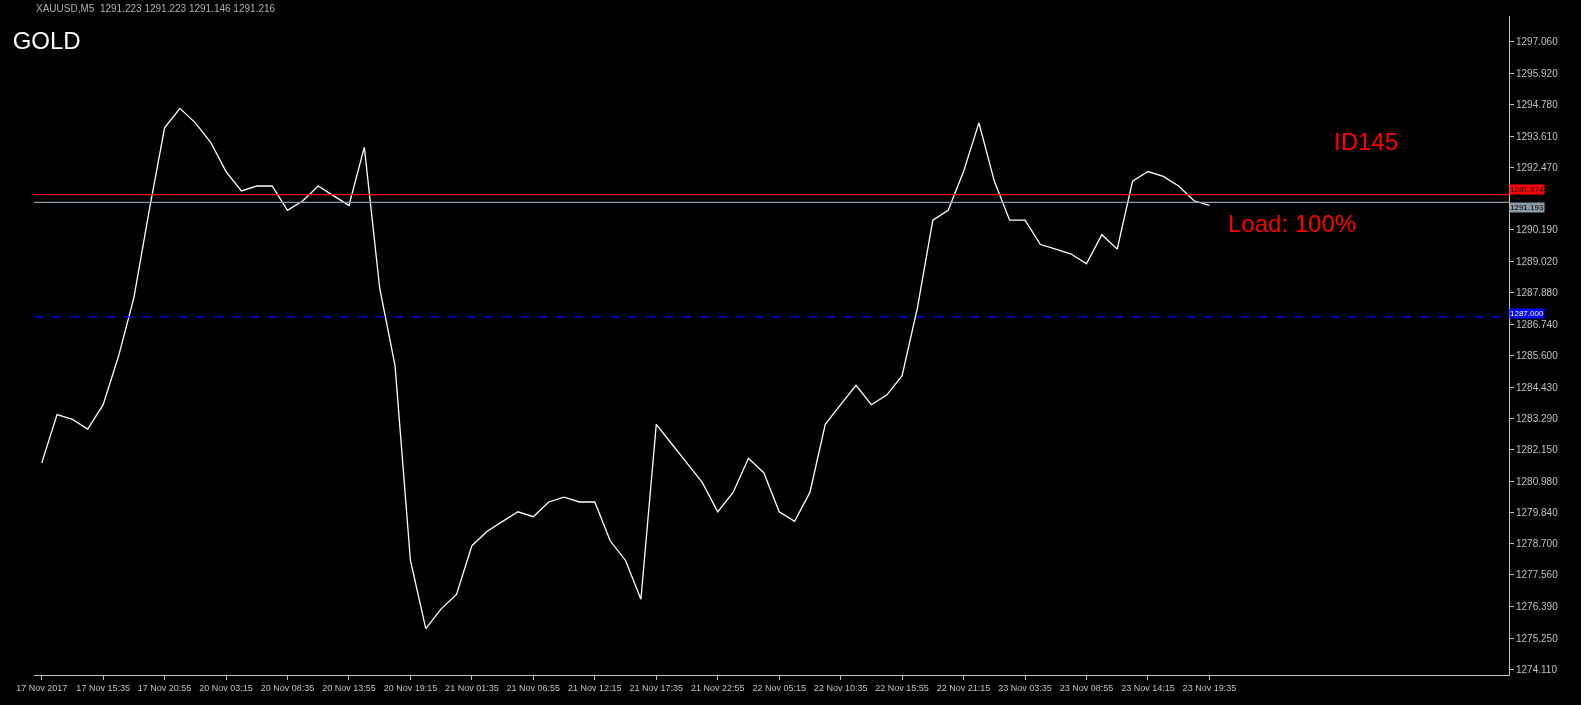 This screenshot has height=705, width=1581. I want to click on y-tick-label: 1287.880, so click(1537, 293).